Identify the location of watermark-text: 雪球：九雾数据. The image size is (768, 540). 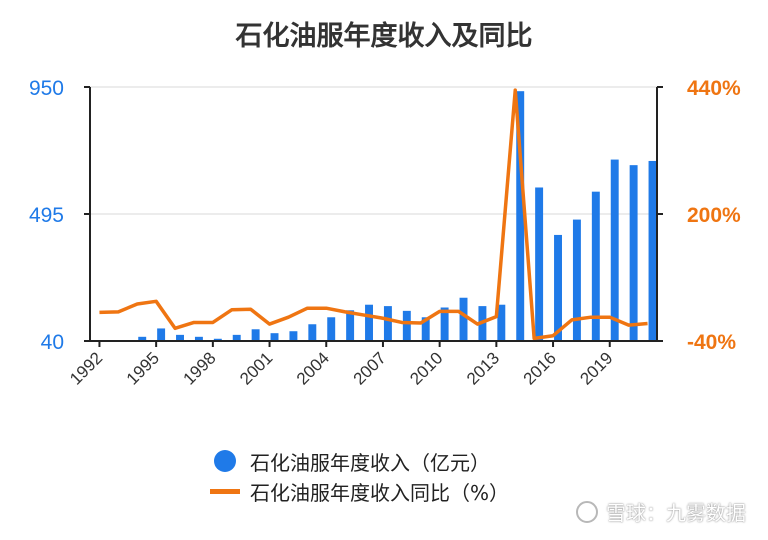
(676, 513).